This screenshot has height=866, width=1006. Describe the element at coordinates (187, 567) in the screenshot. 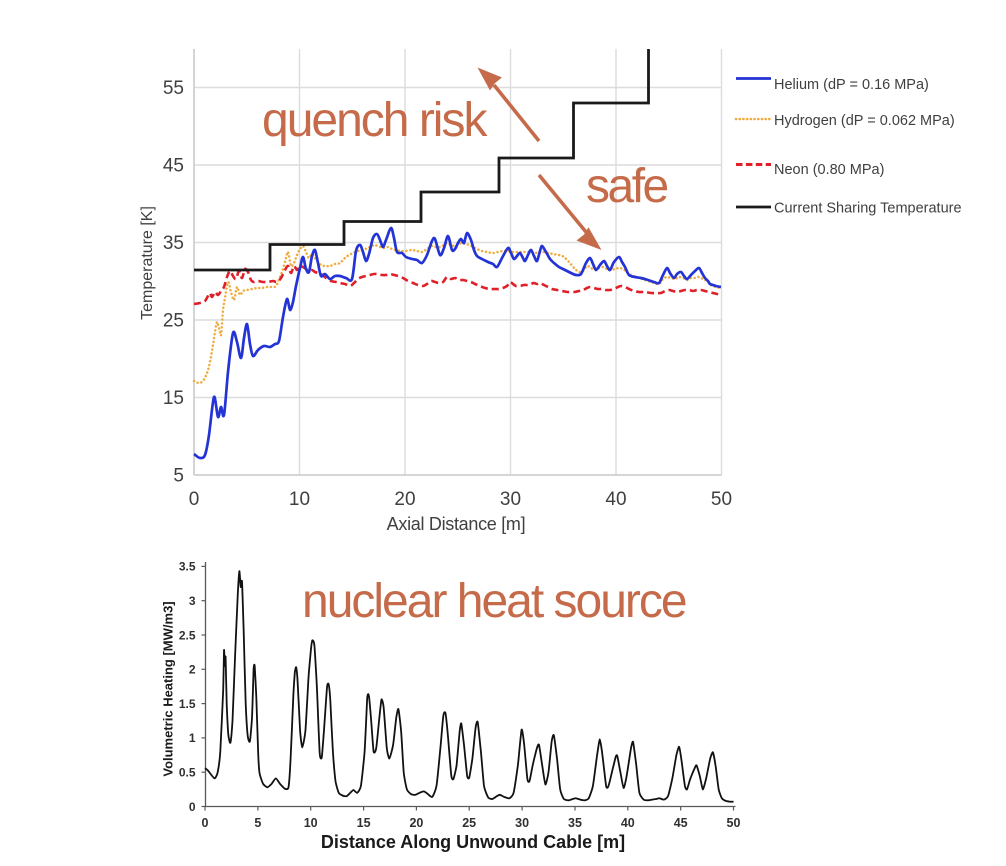

I see `svg-text: 3.5` at that location.